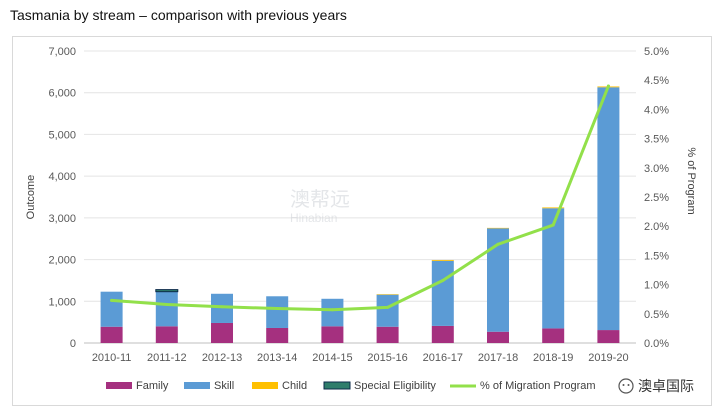 The image size is (718, 414). Describe the element at coordinates (62, 219) in the screenshot. I see `y-left-tick-label: 3,000` at that location.